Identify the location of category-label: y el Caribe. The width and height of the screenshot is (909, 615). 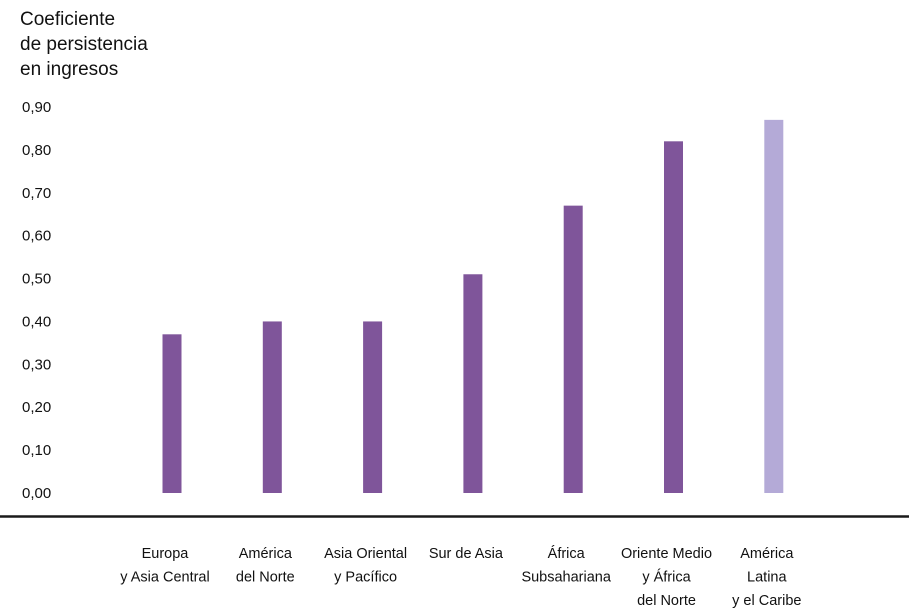
(766, 601).